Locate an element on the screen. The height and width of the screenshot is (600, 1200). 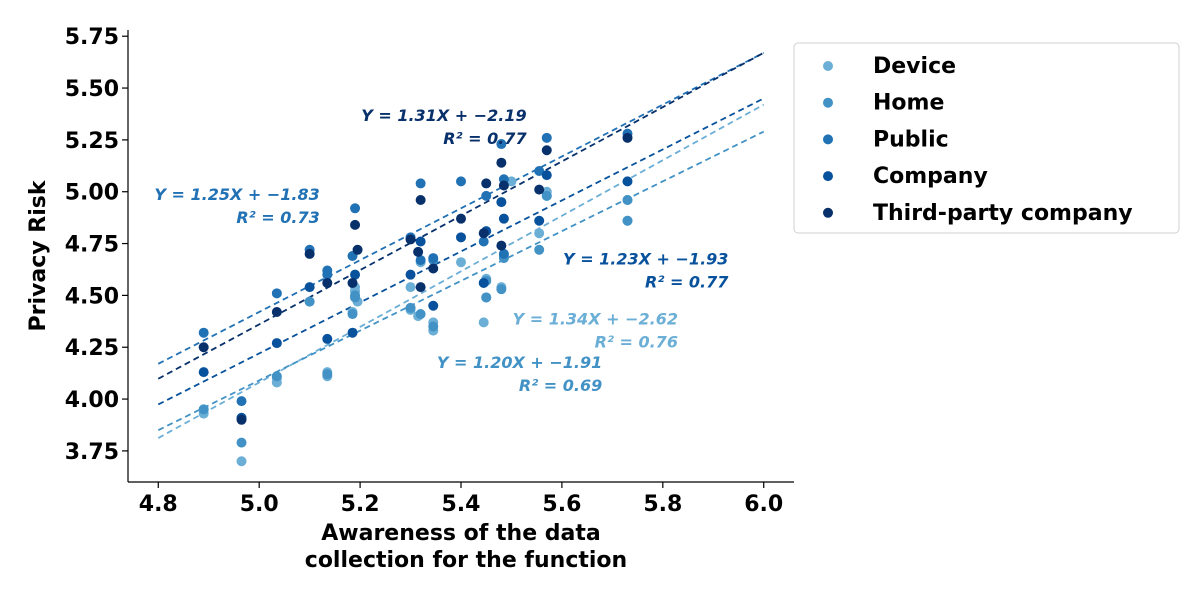
x-tick-label: 5.2 is located at coordinates (360, 504).